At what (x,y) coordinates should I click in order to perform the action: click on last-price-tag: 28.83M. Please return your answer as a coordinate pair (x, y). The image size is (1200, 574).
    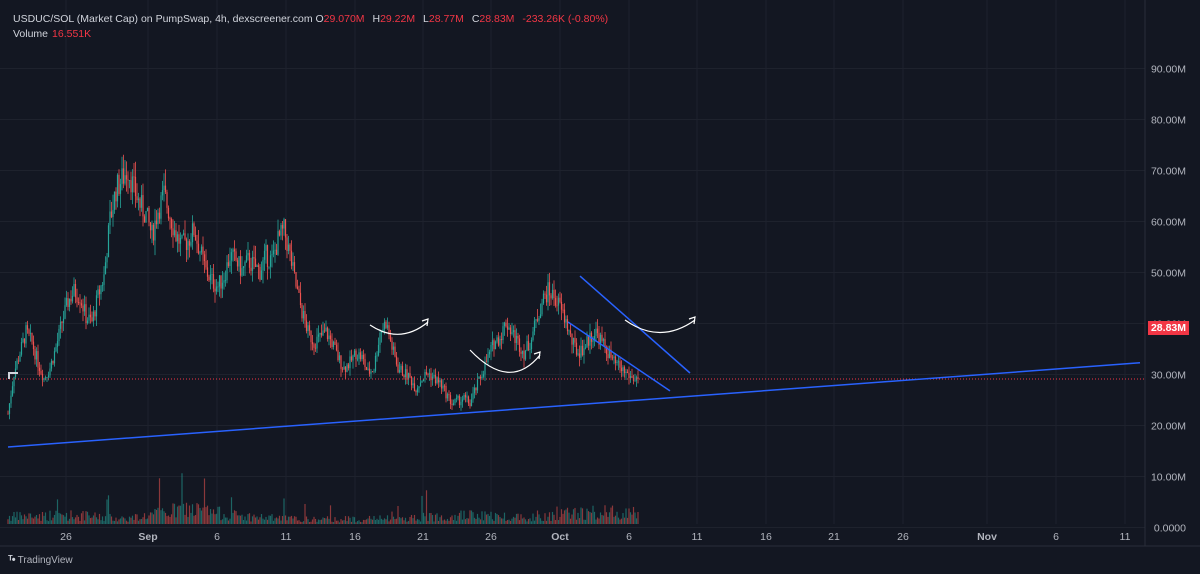
    Looking at the image, I should click on (1168, 328).